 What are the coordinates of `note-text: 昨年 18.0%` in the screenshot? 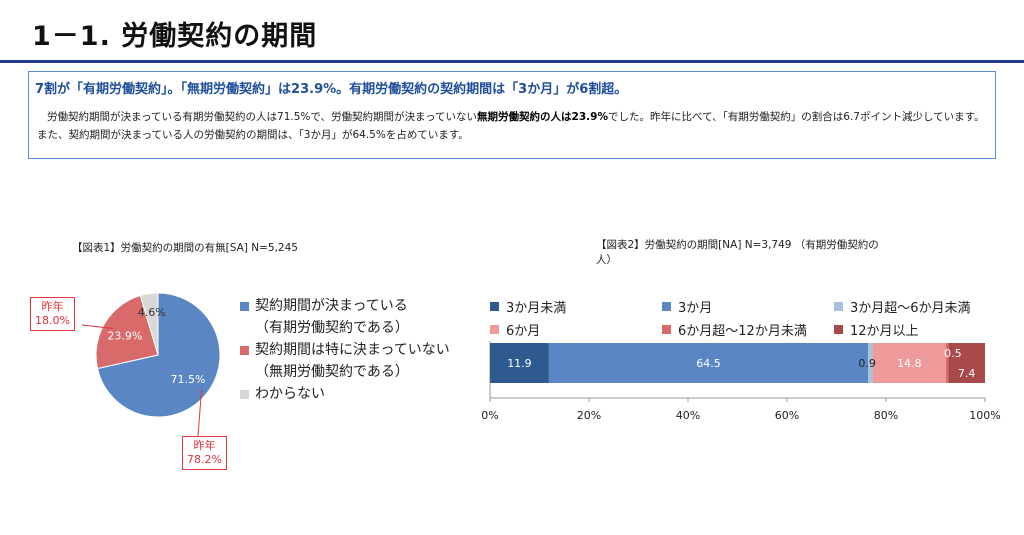 It's located at (52, 313).